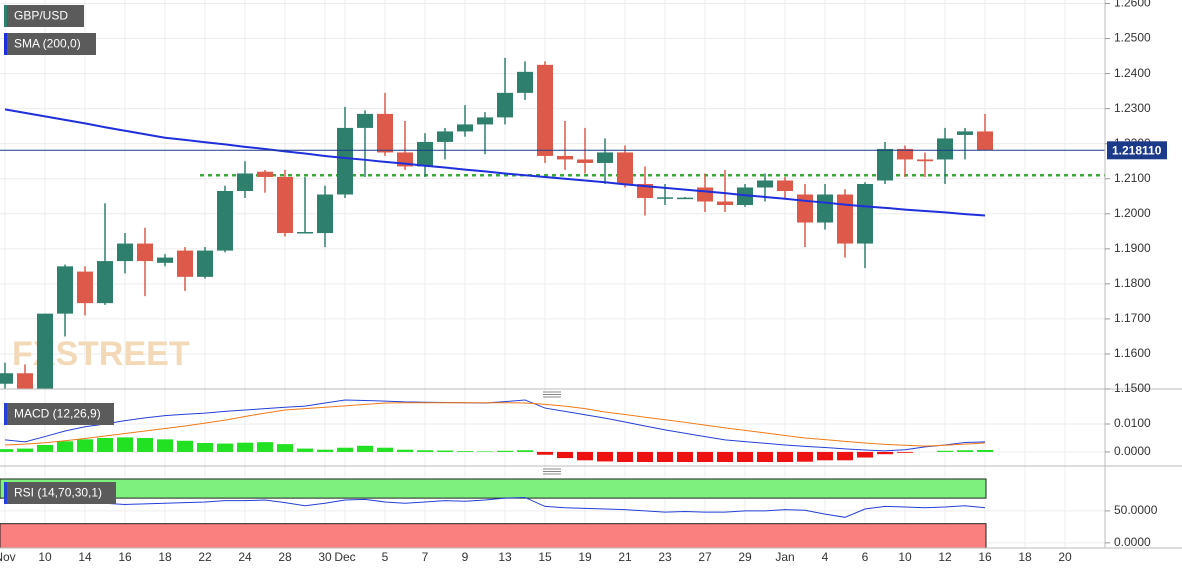 This screenshot has height=571, width=1182. What do you see at coordinates (205, 557) in the screenshot?
I see `x-tick-label: 22` at bounding box center [205, 557].